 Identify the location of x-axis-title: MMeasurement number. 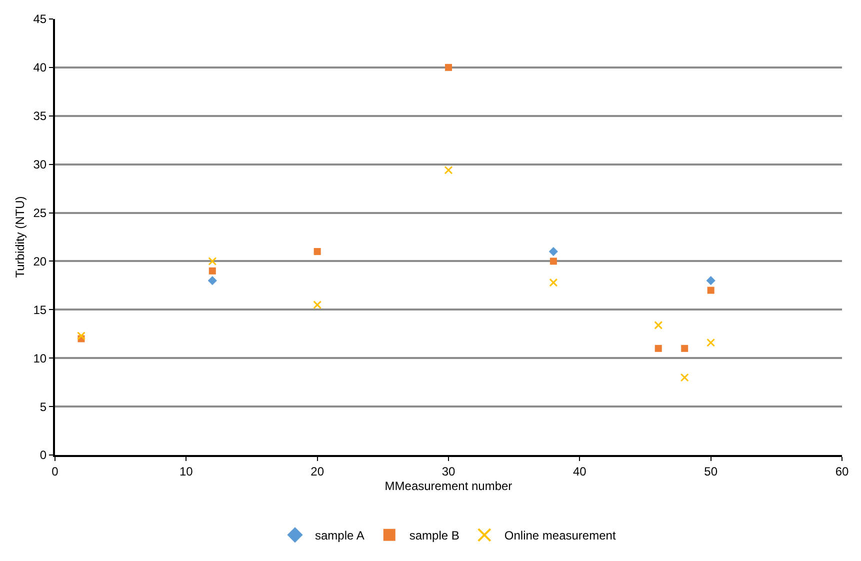
(448, 485).